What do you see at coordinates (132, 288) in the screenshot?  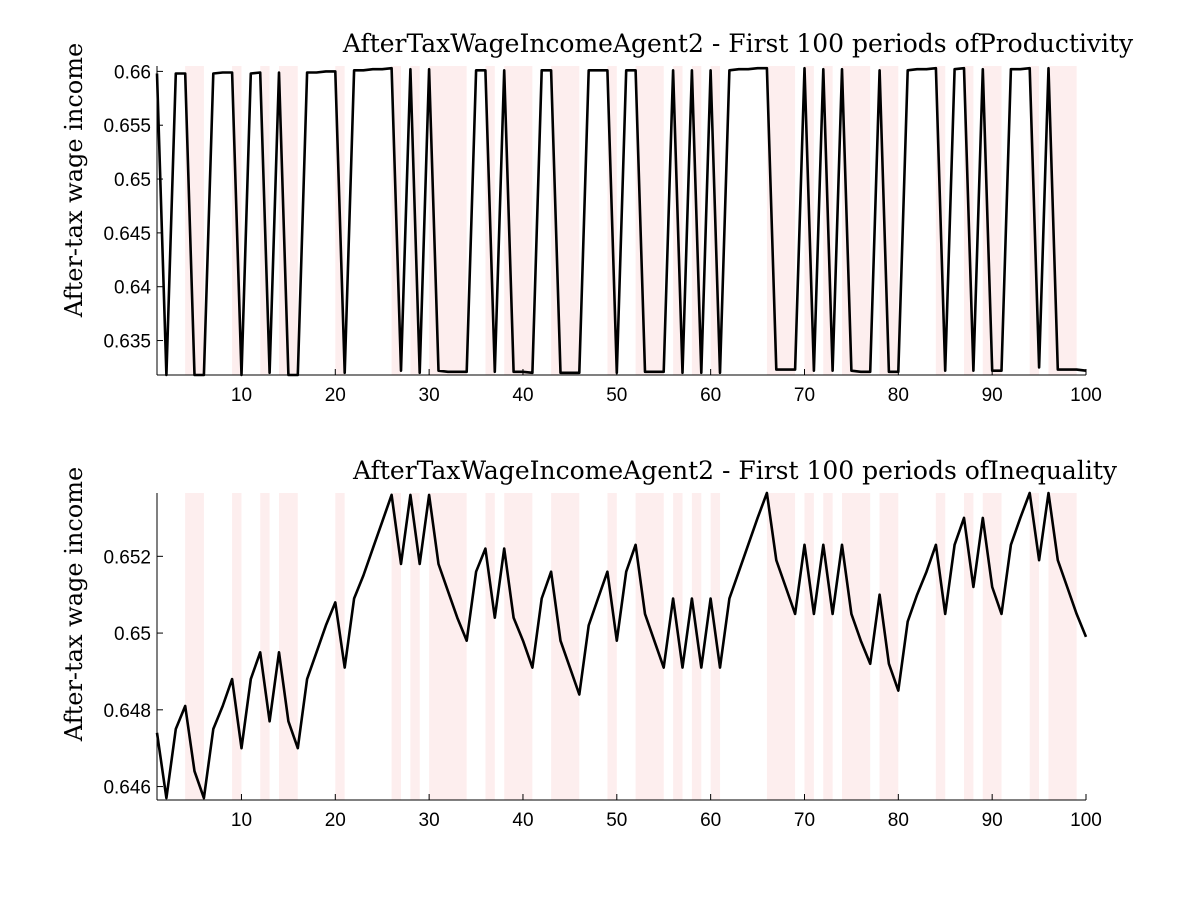 I see `y-tick-label: 0.64` at bounding box center [132, 288].